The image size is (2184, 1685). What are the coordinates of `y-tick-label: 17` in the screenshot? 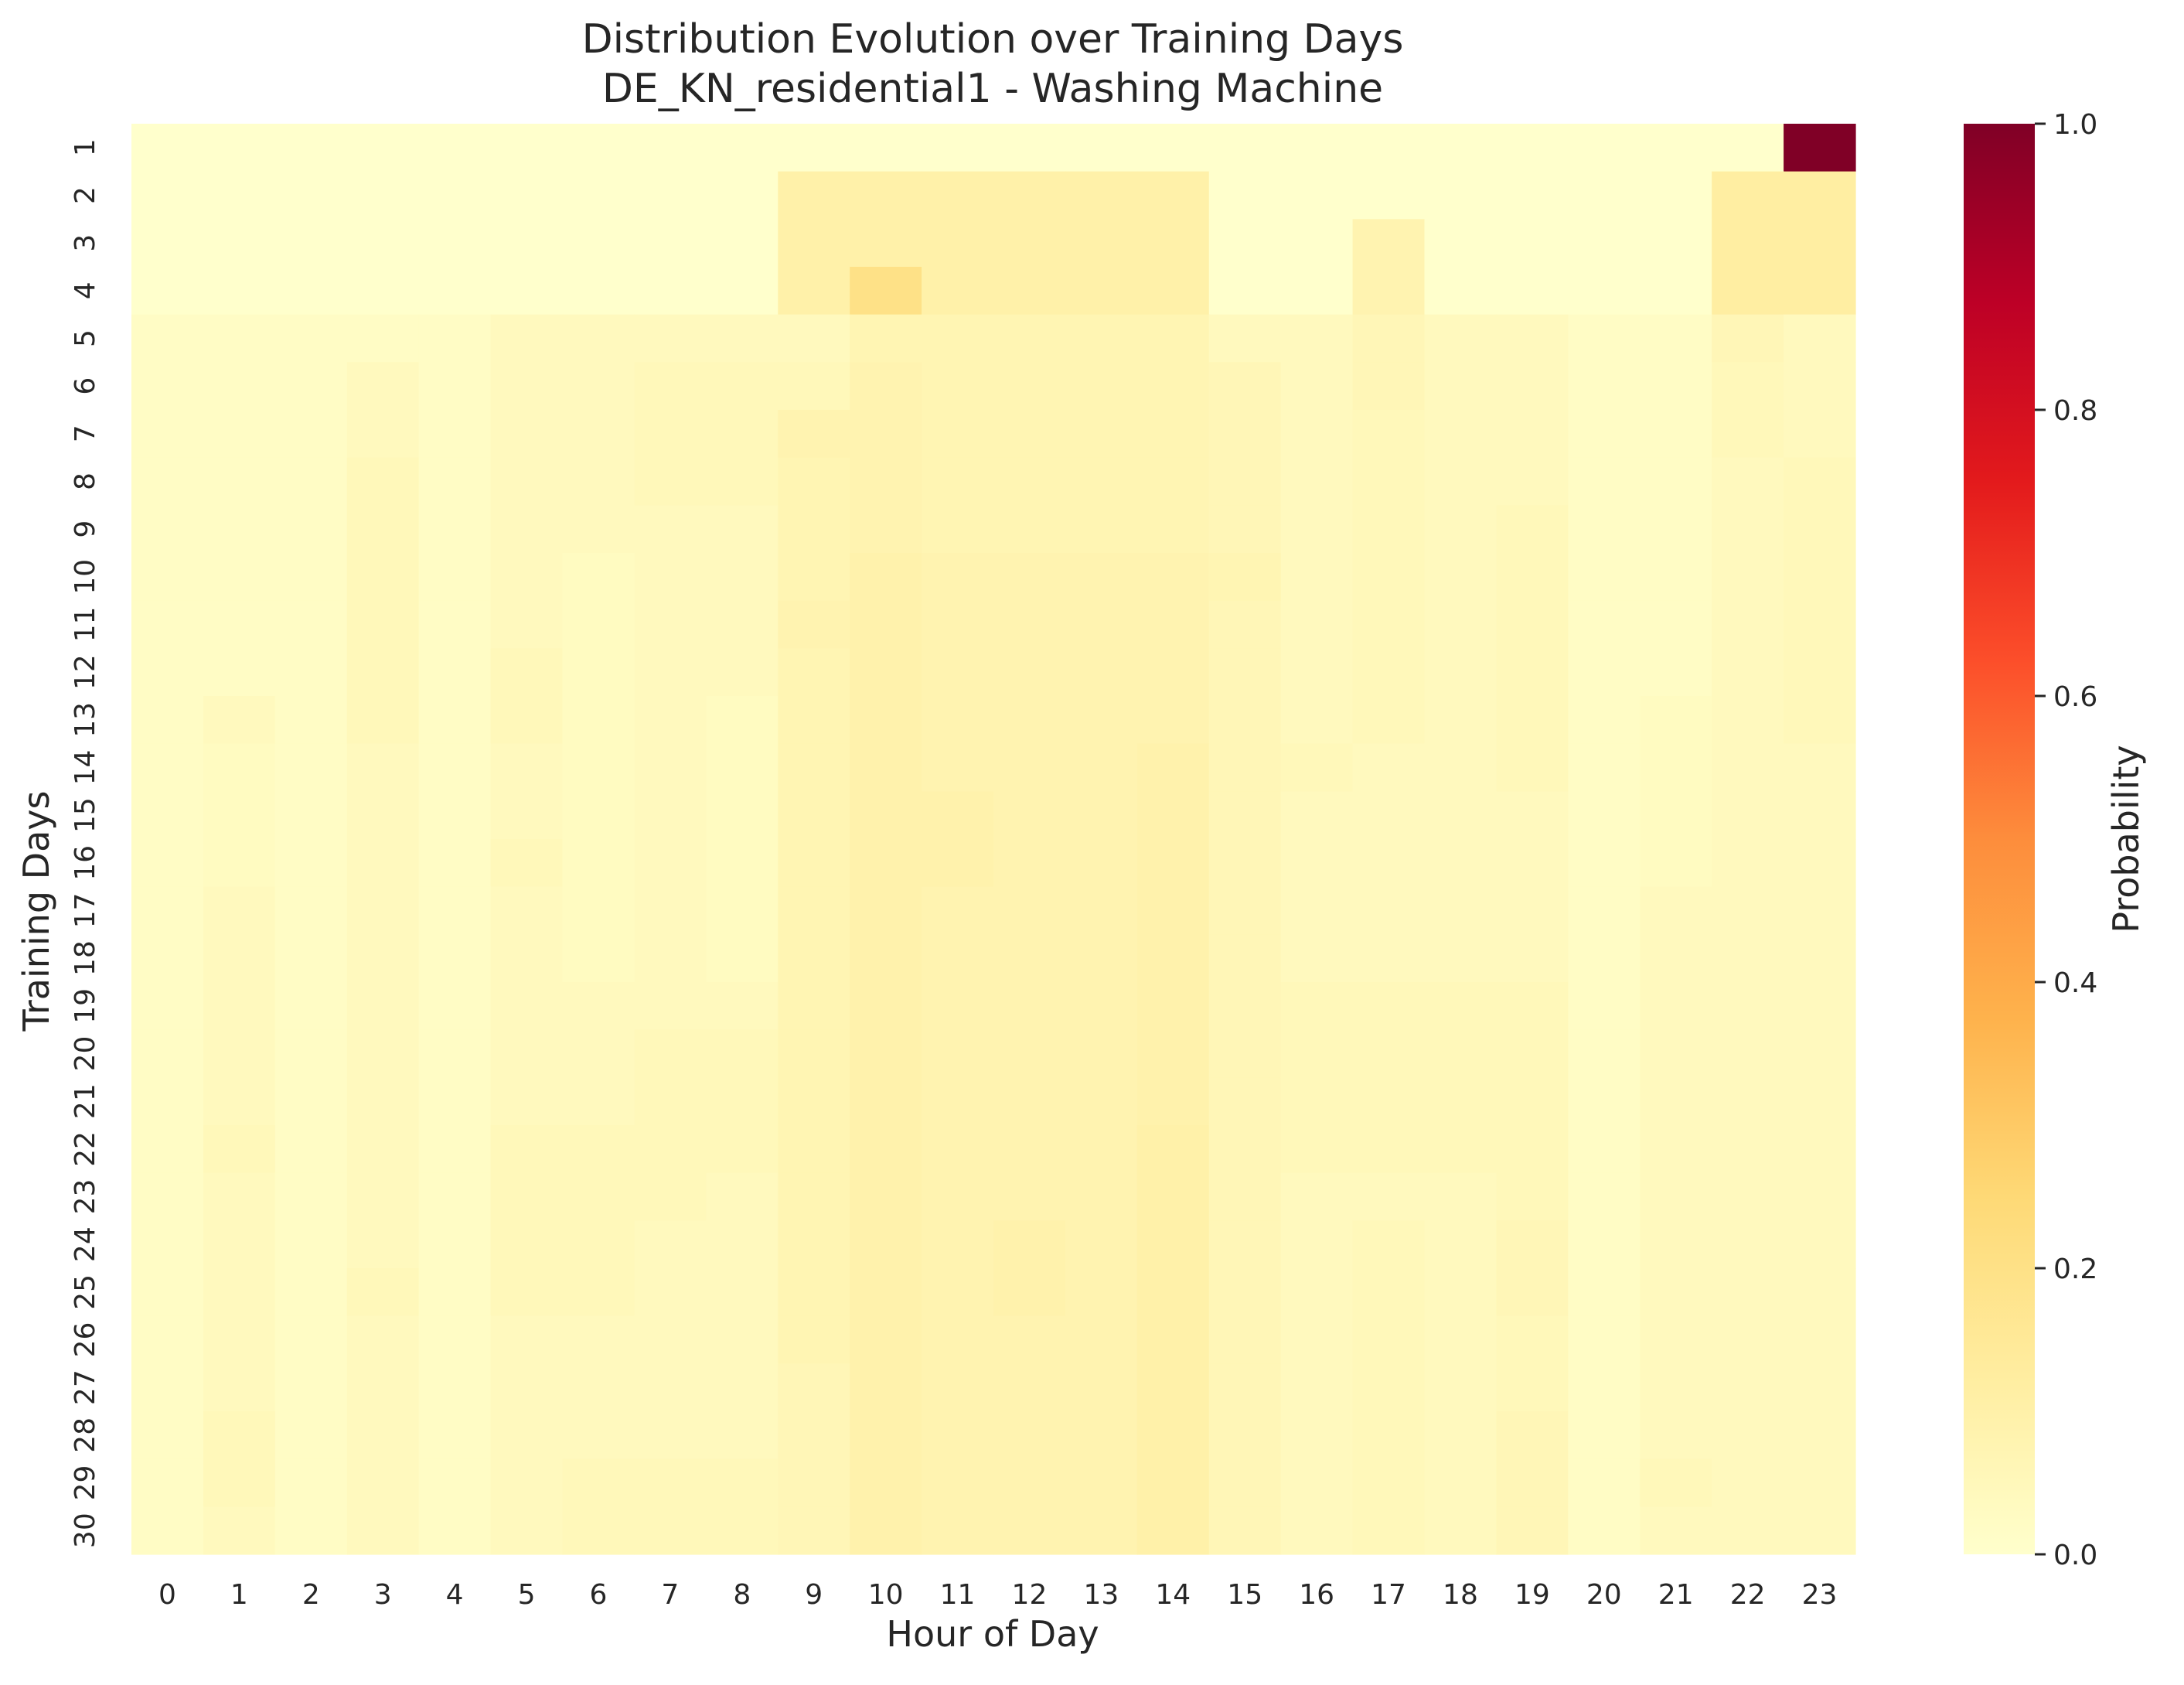 It's located at (85, 911).